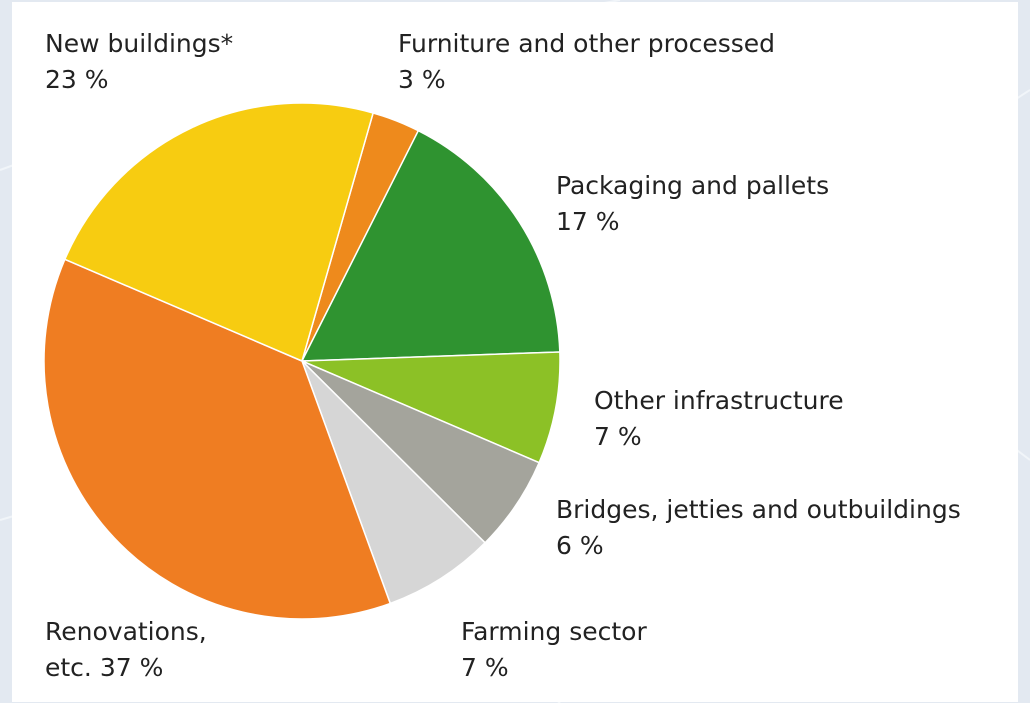  Describe the element at coordinates (139, 62) in the screenshot. I see `label-new-buildings: New buildings* 23 %` at that location.